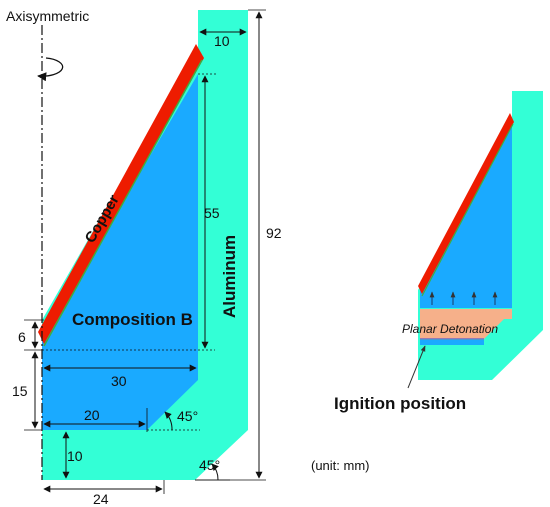 The image size is (550, 507). What do you see at coordinates (92, 415) in the screenshot?
I see `svg-text: 20` at bounding box center [92, 415].